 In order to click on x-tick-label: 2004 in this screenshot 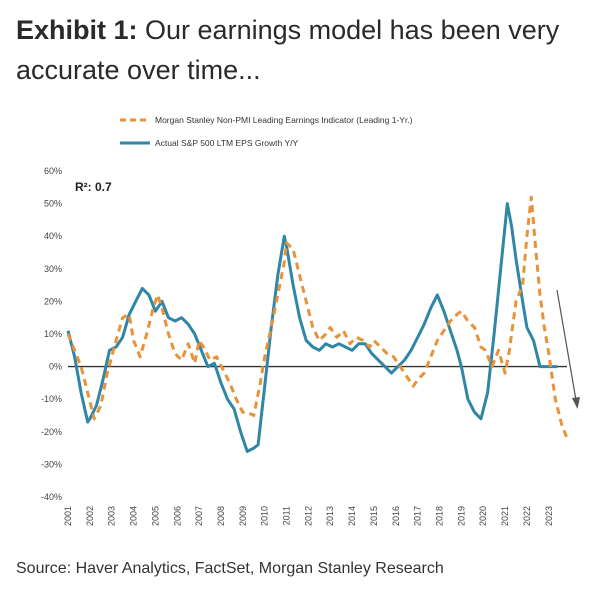, I will do `click(134, 516)`.